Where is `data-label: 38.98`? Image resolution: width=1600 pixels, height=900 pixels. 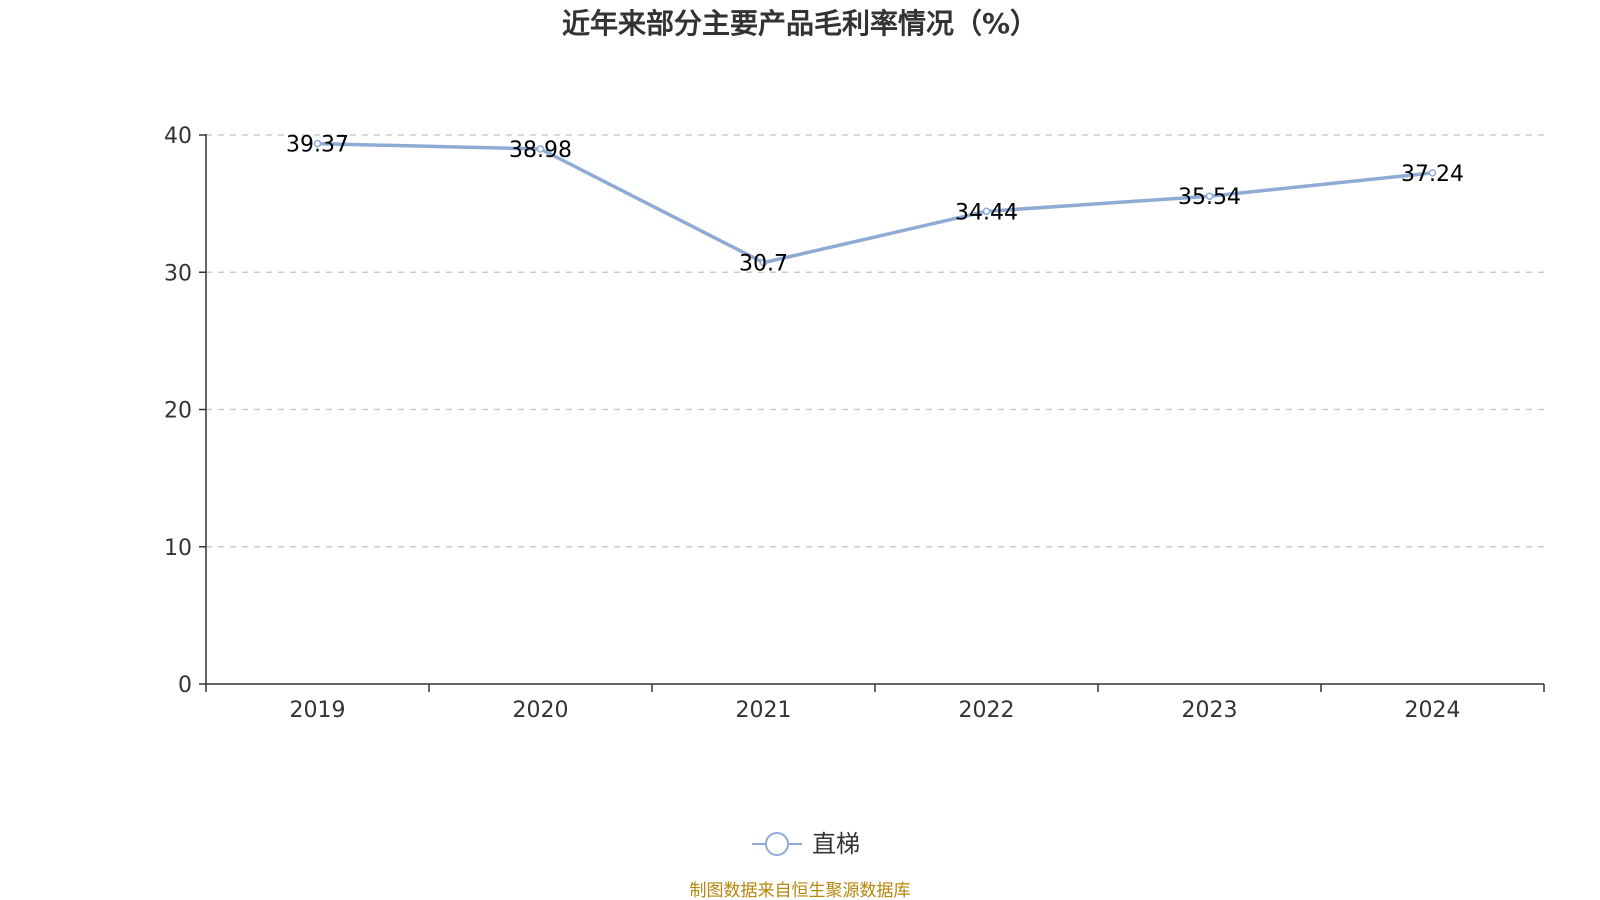
data-label: 38.98 is located at coordinates (540, 150).